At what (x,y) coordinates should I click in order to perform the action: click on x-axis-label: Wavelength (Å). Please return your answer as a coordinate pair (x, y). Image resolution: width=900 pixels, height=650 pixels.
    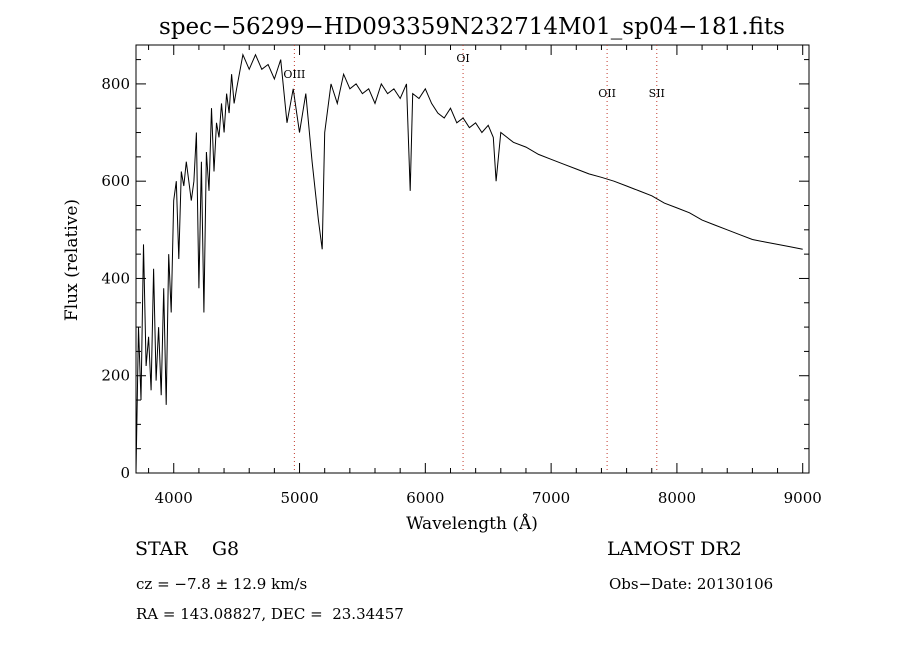
    Looking at the image, I should click on (472, 523).